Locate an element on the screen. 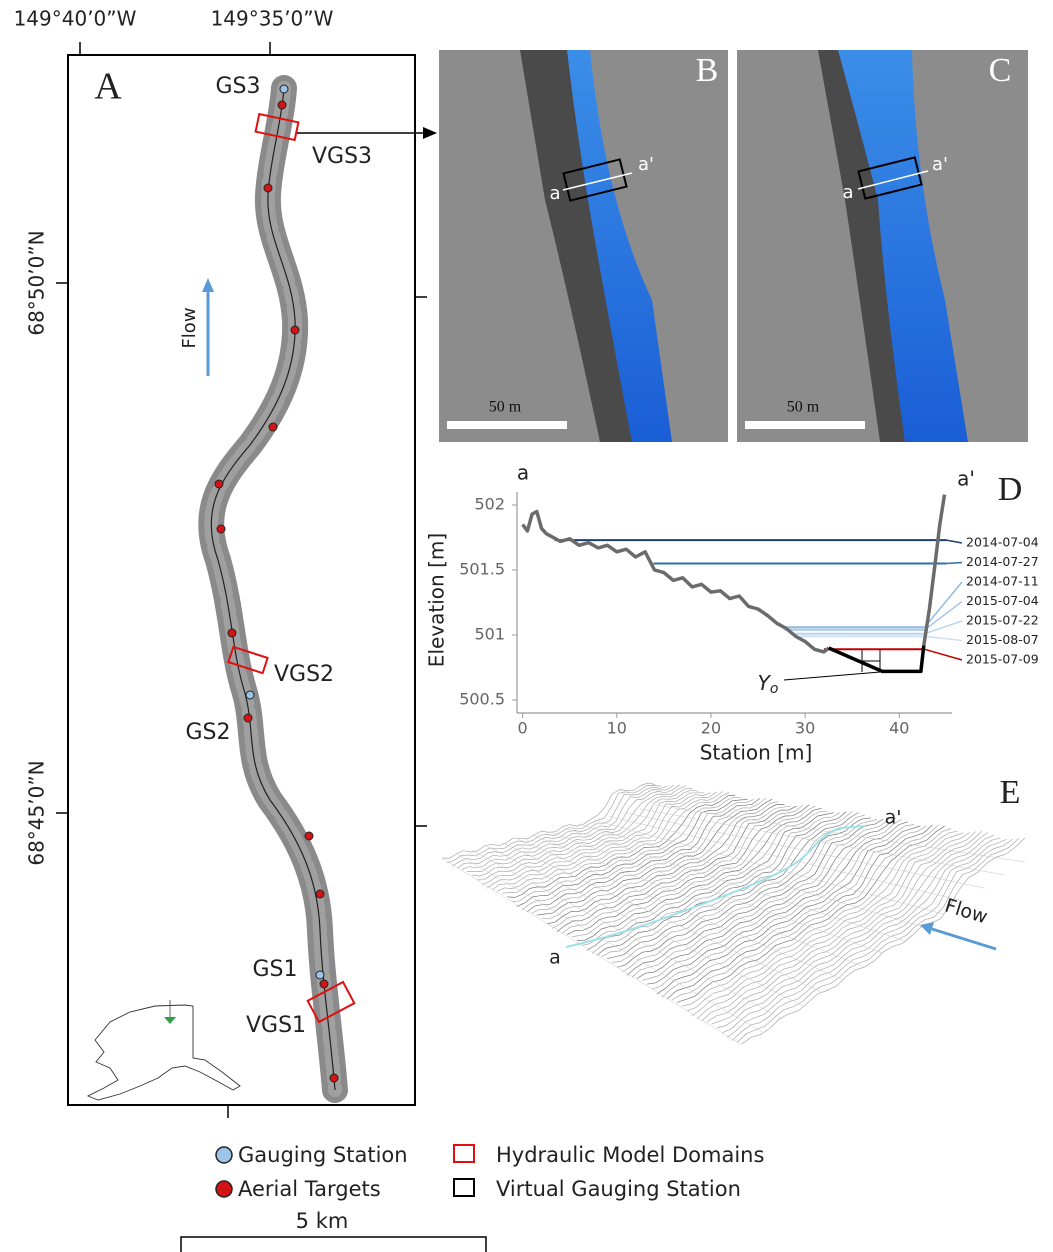  y-axis-label: Elevation [m] is located at coordinates (437, 600).